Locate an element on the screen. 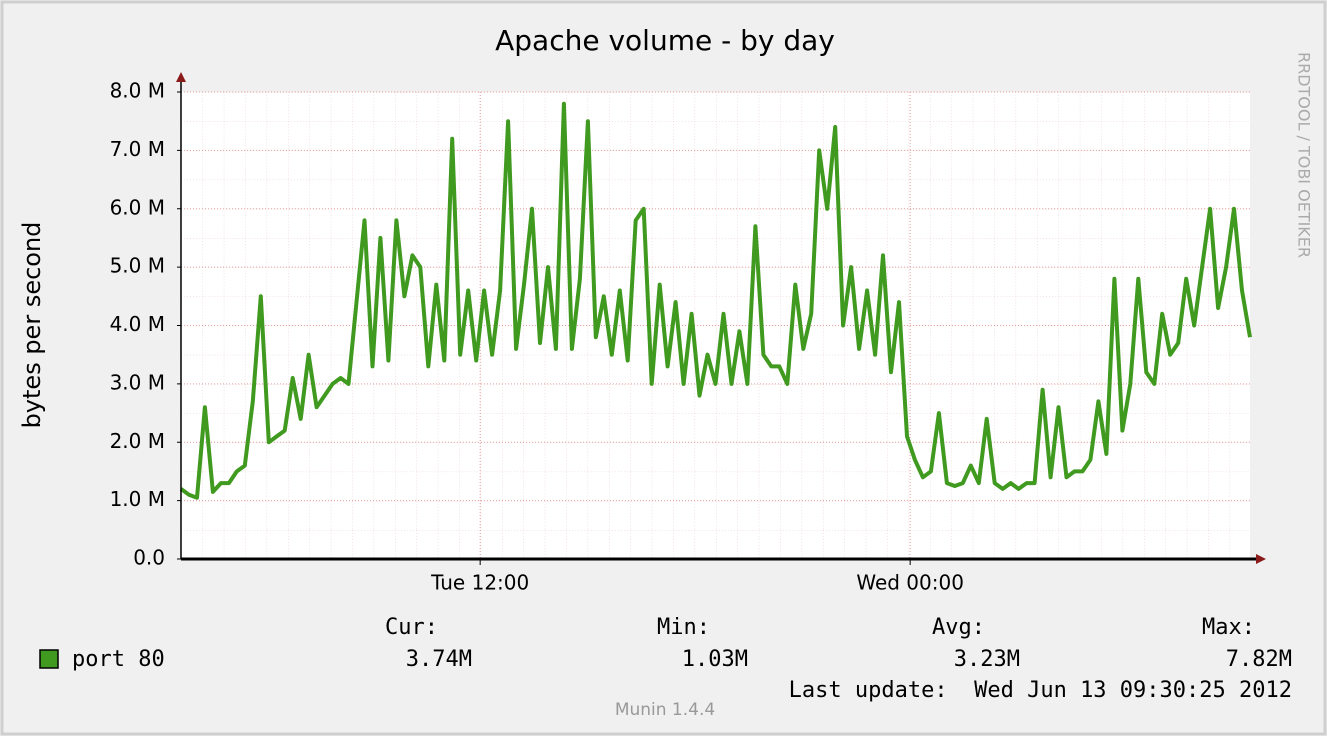 The height and width of the screenshot is (736, 1327). footer: Munin 1.4.4 is located at coordinates (665, 710).